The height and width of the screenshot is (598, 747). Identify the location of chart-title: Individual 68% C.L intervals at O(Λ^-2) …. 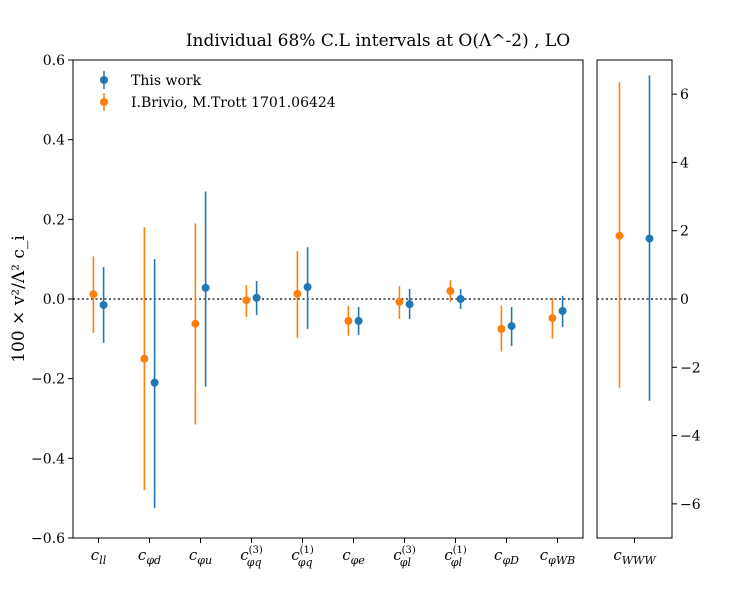
(378, 41).